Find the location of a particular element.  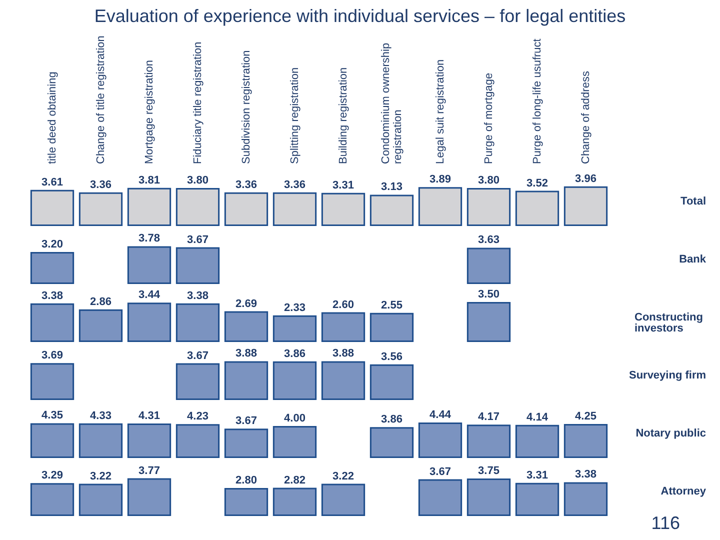

x-tick-label: Change of address is located at coordinates (586, 117).